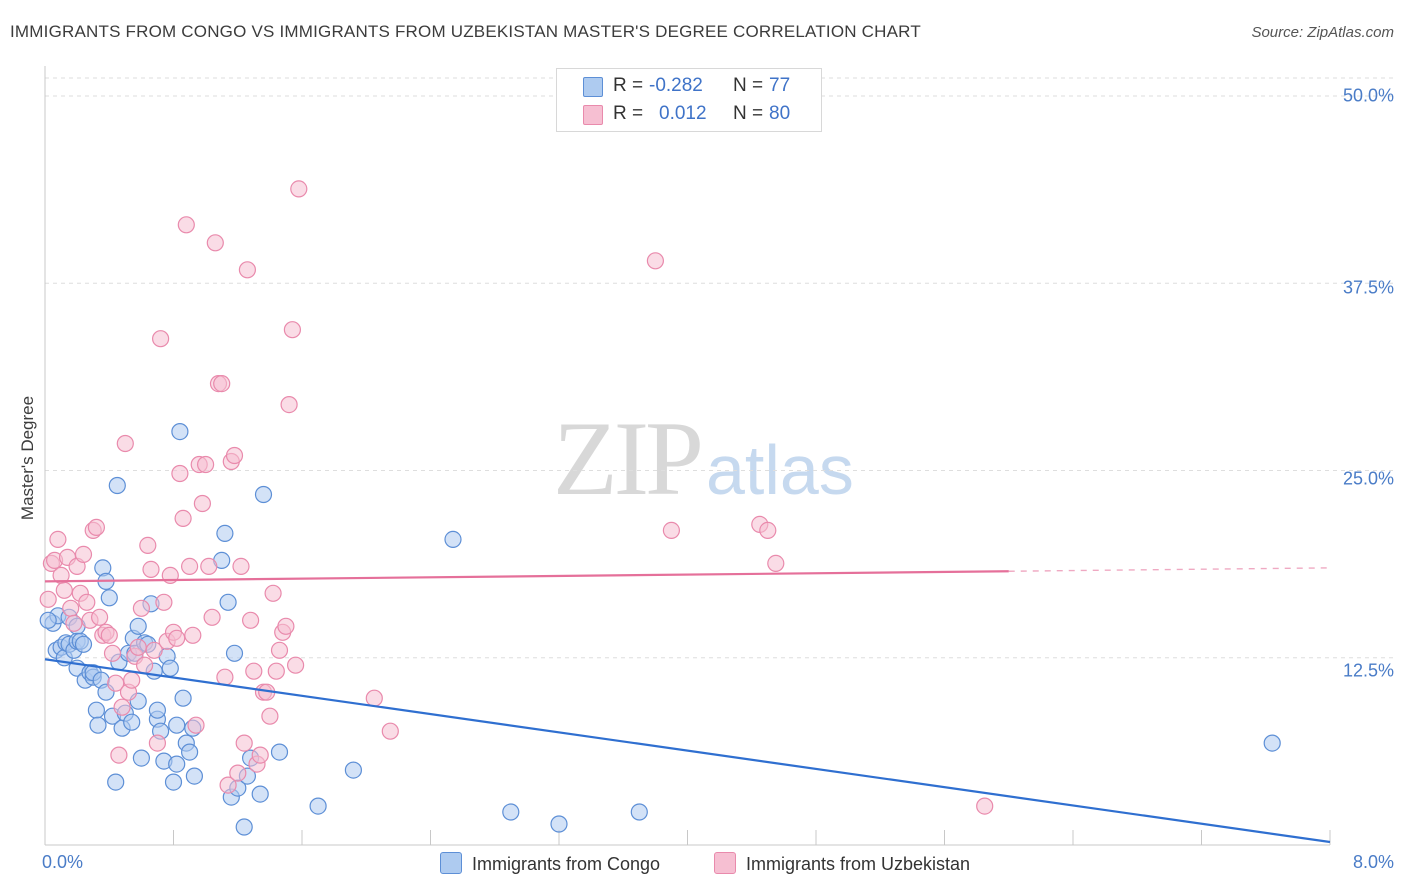 Image resolution: width=1406 pixels, height=892 pixels. What do you see at coordinates (593, 115) in the screenshot?
I see `stats-swatch-pink` at bounding box center [593, 115].